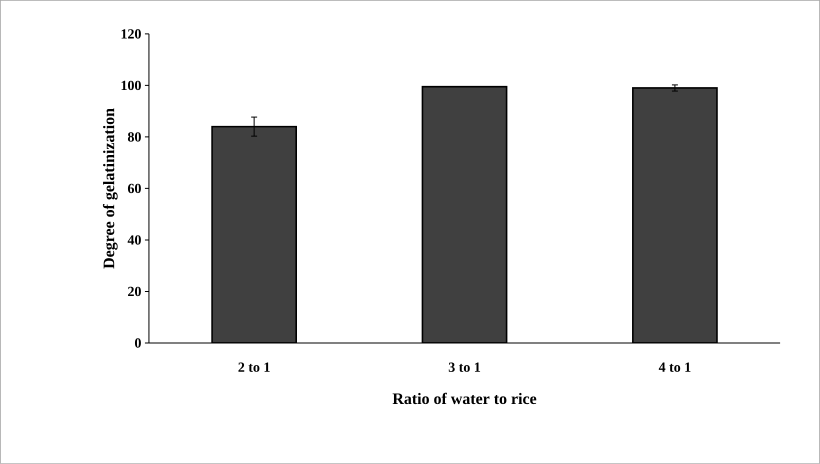  I want to click on y-tick-label: 80, so click(134, 137).